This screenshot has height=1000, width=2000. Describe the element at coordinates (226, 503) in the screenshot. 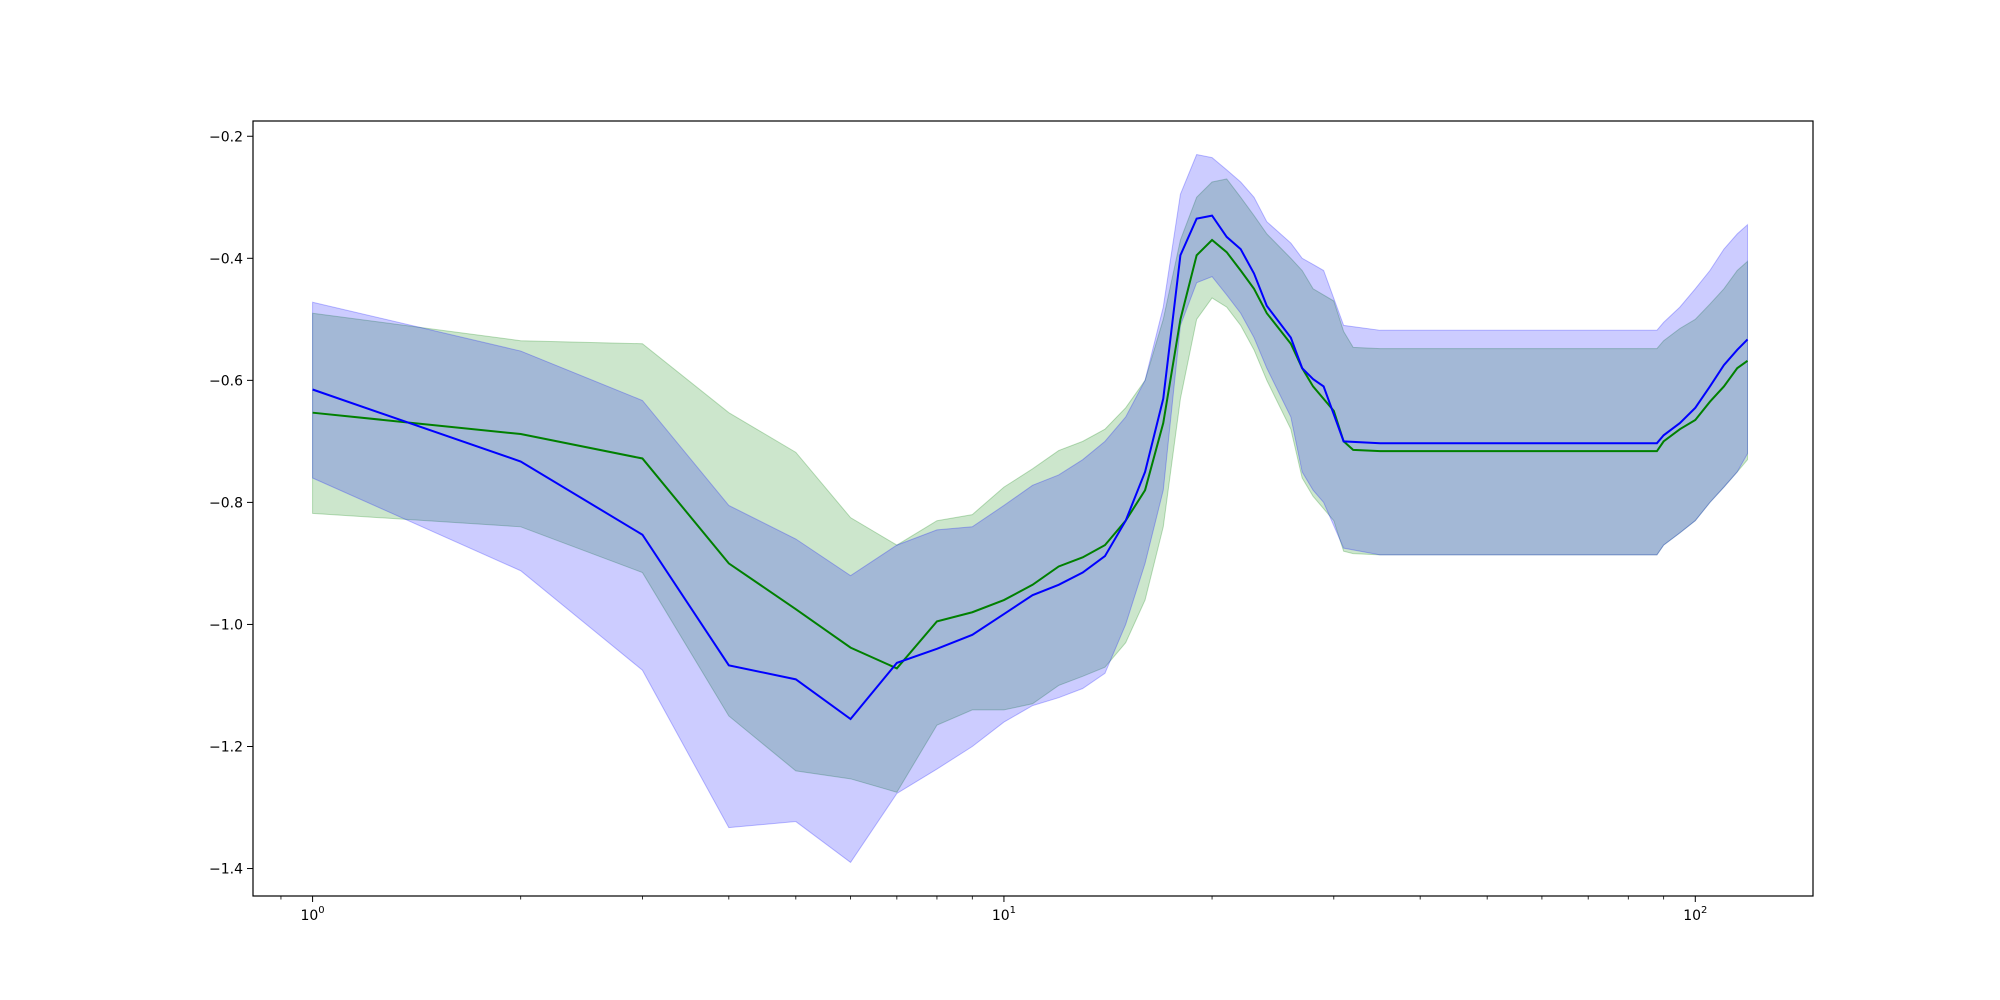

I see `y-tick-label: −0.8` at that location.